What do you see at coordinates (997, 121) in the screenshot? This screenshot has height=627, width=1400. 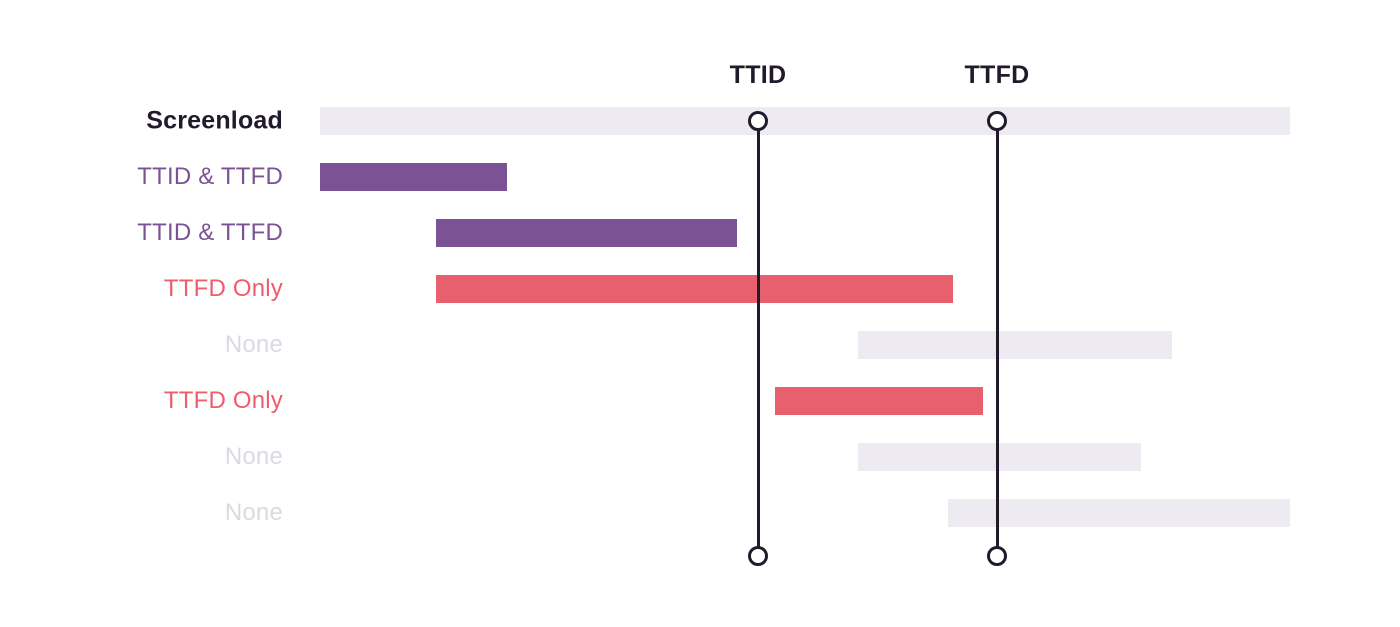 I see `marker-circle-ttfd-top` at bounding box center [997, 121].